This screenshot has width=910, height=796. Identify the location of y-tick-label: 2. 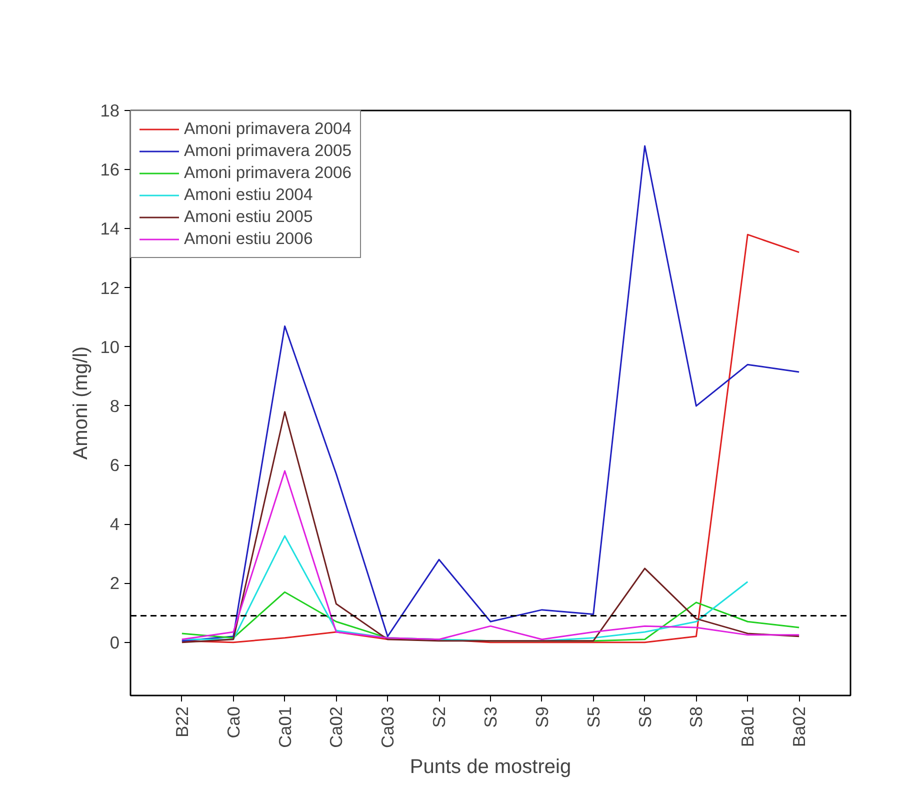
(115, 583).